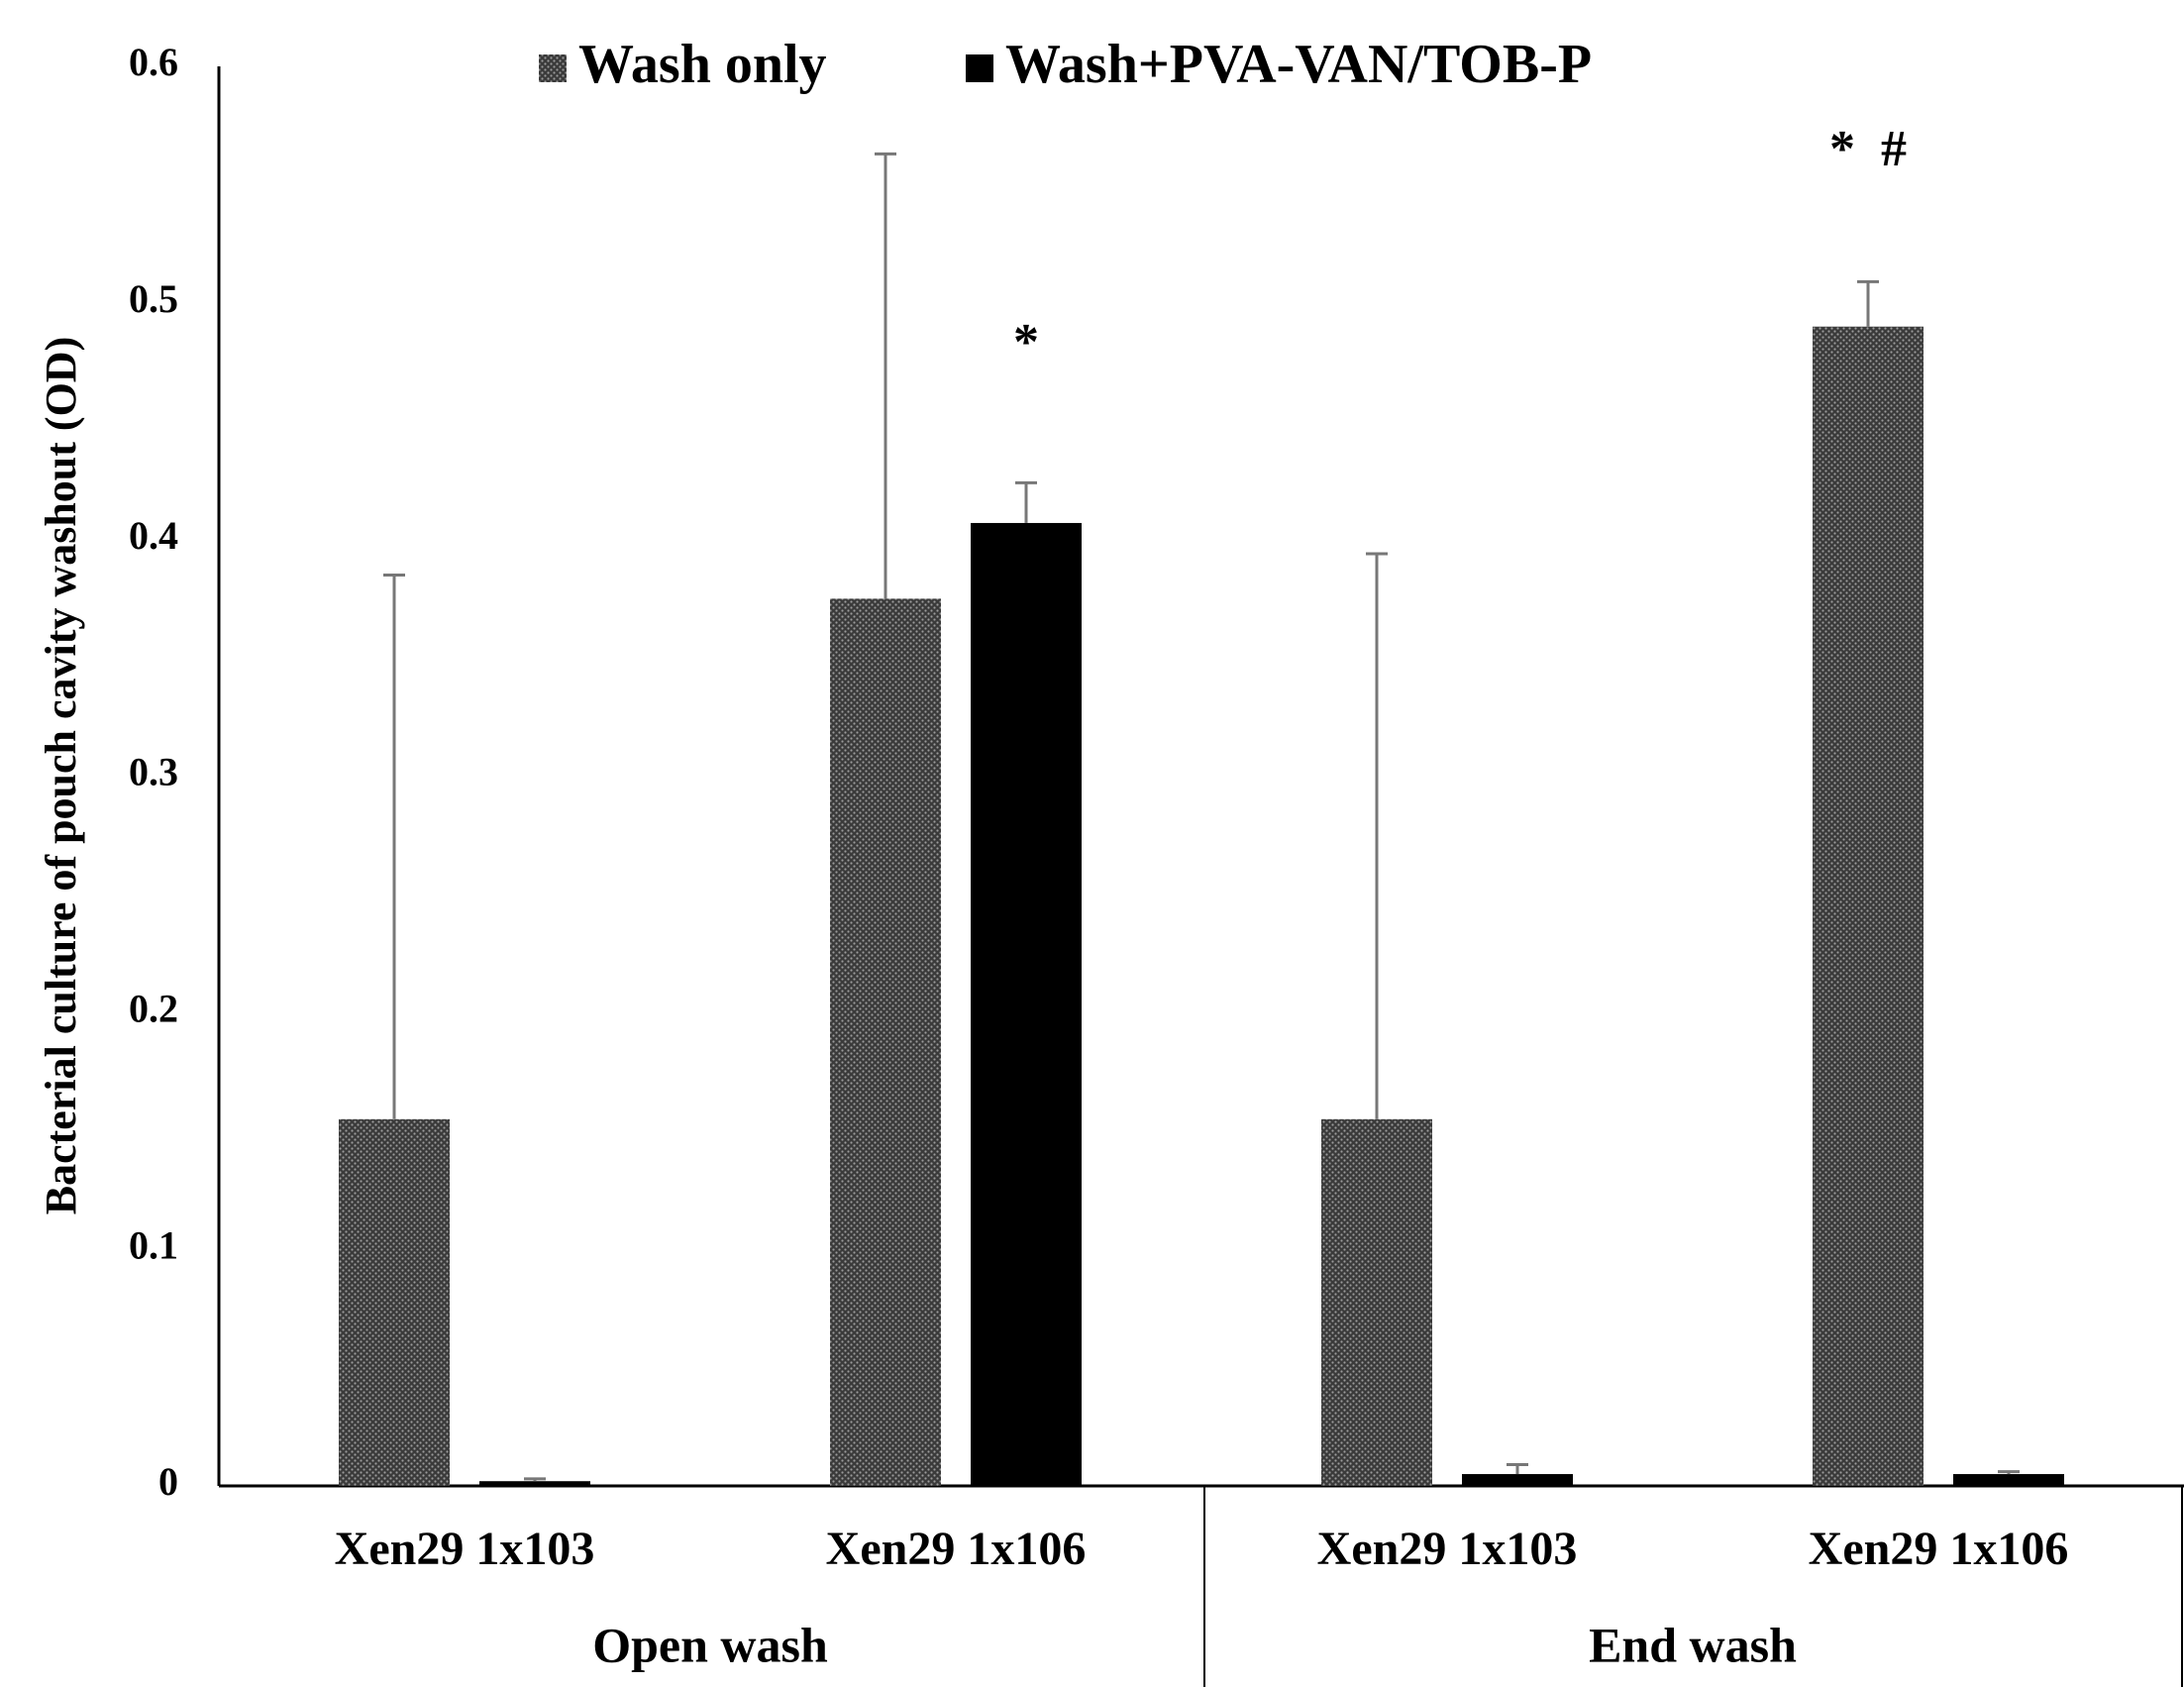 The image size is (2184, 1687). What do you see at coordinates (702, 64) in the screenshot?
I see `legend-label: Wash only` at bounding box center [702, 64].